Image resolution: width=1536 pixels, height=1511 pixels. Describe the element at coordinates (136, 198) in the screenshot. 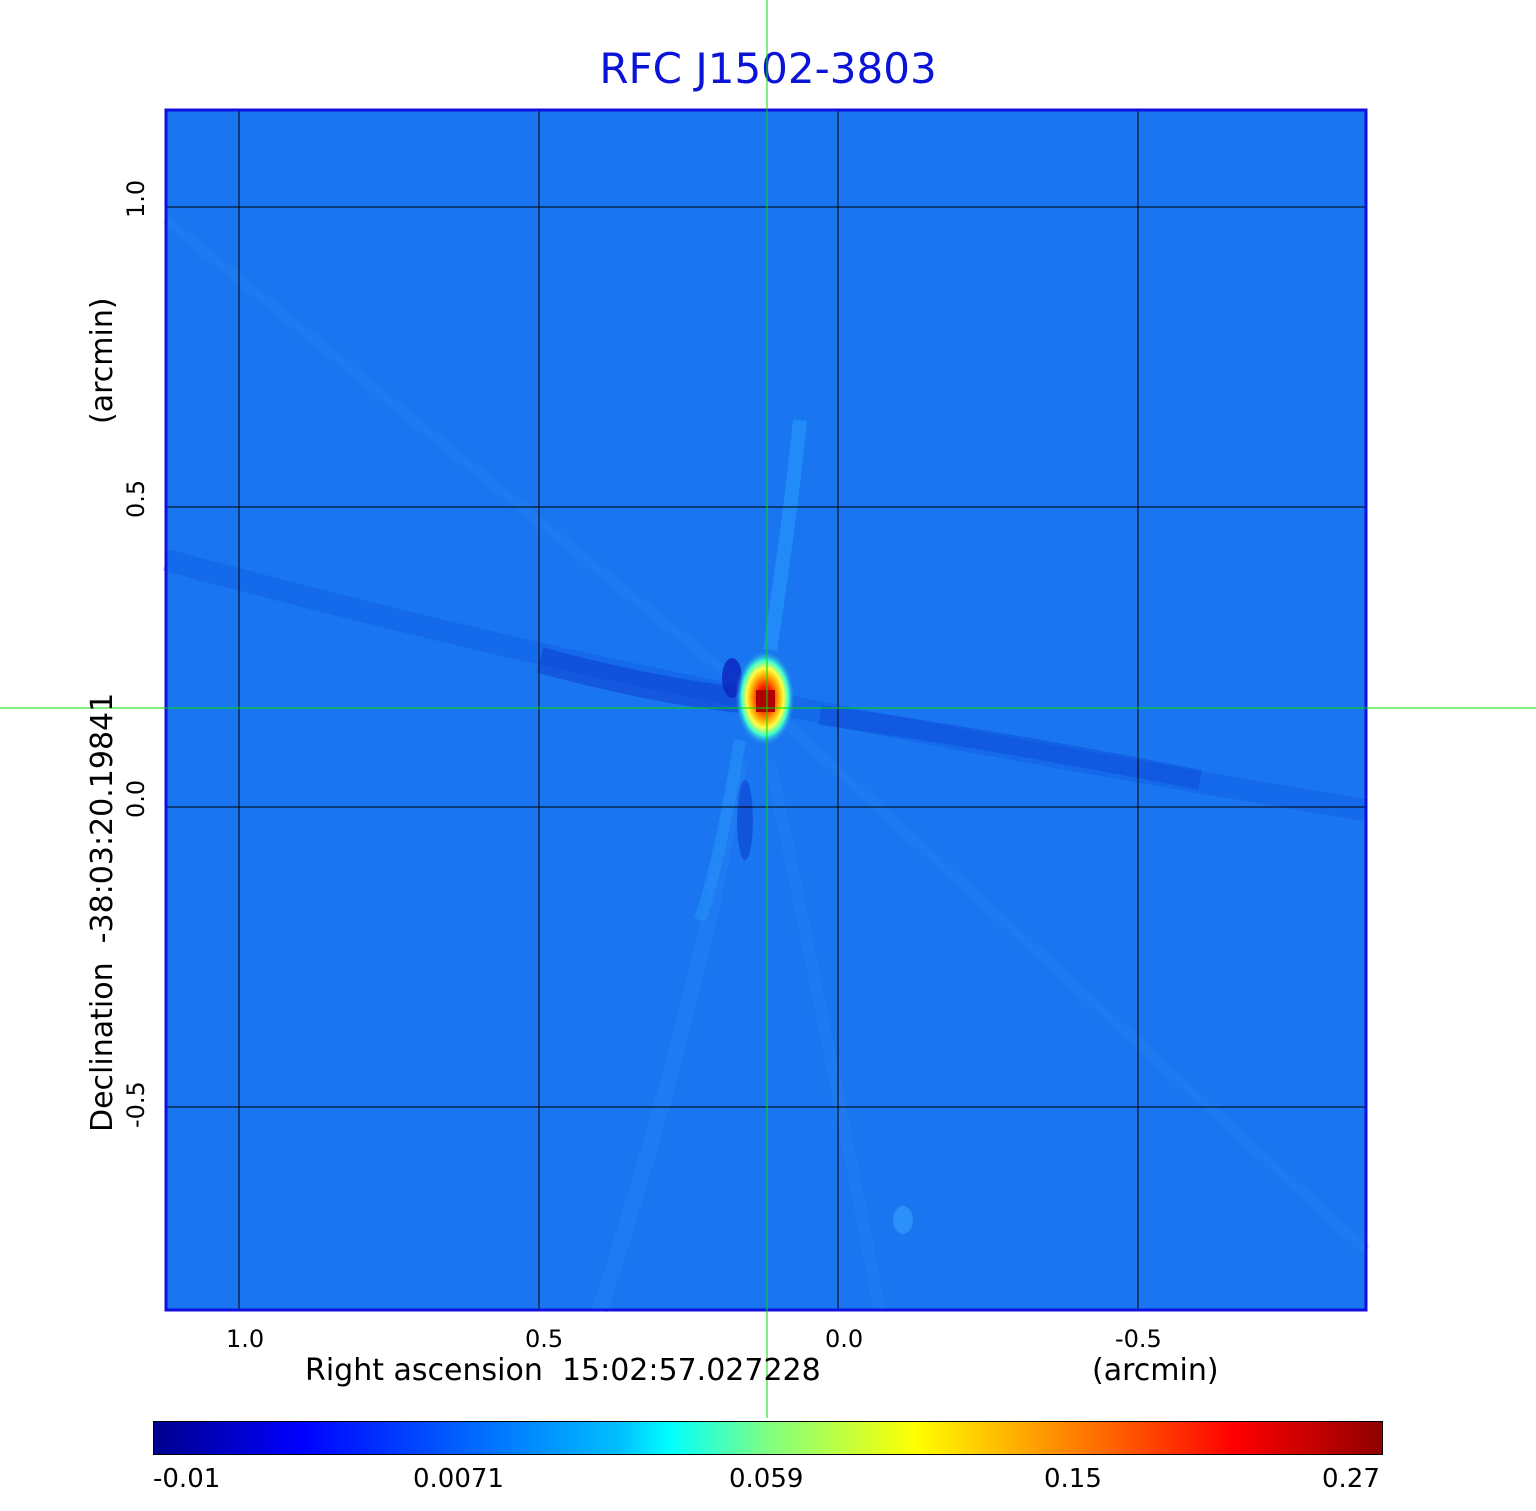

I see `y-tick-label: 1.0` at that location.